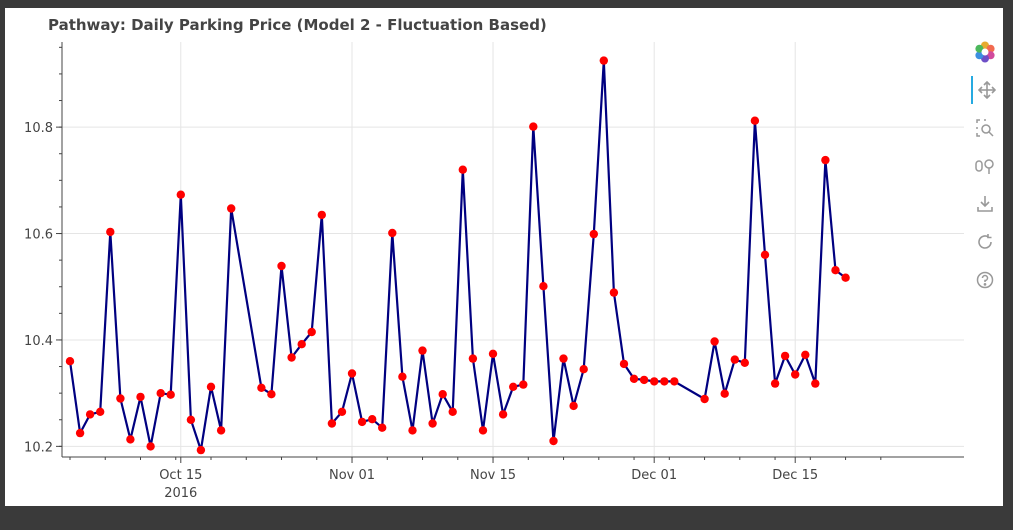 The image size is (1013, 530). Describe the element at coordinates (986, 90) in the screenshot. I see `pan-icon` at that location.